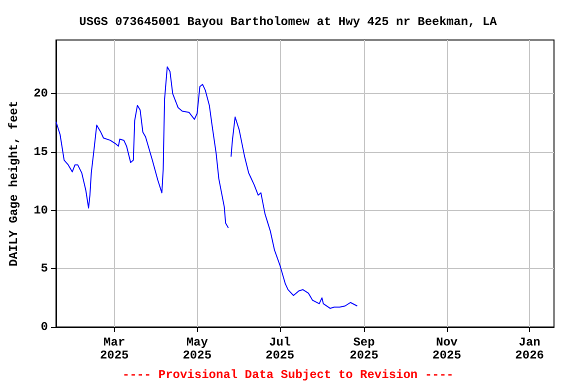  Describe the element at coordinates (288, 375) in the screenshot. I see `text: ---- Provisional Data Subject to Revision ----` at that location.